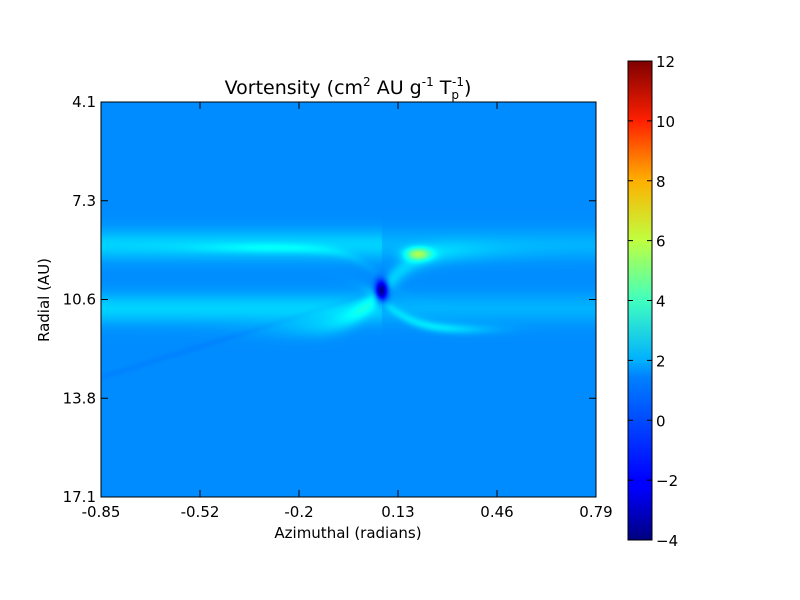 The image size is (800, 600). I want to click on colorbar-tick-label: 4, so click(661, 302).